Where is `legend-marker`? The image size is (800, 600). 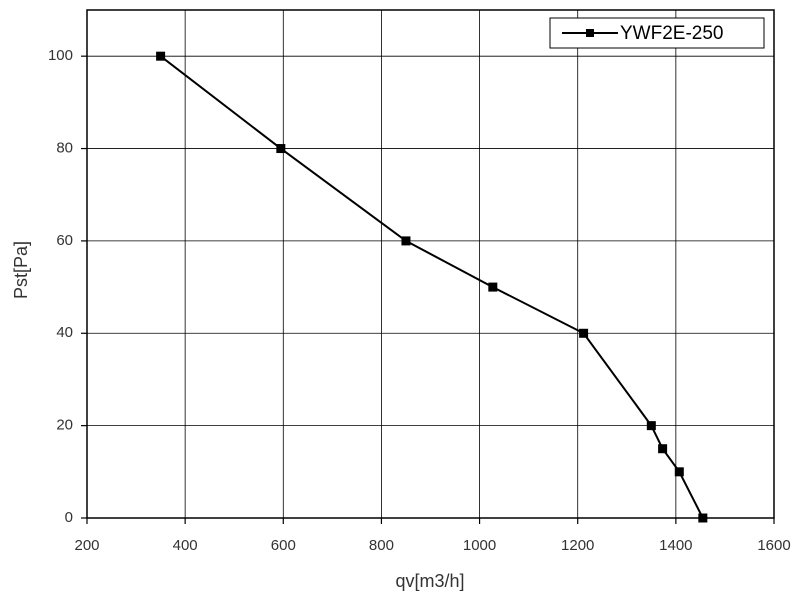 legend-marker is located at coordinates (590, 33).